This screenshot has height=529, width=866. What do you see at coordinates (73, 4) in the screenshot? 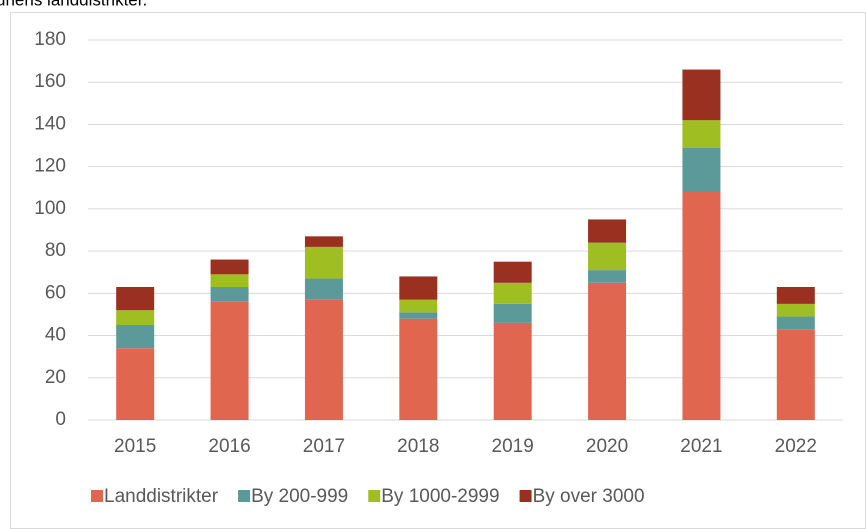
I see `chart-title: unens landdistrikter.` at bounding box center [73, 4].